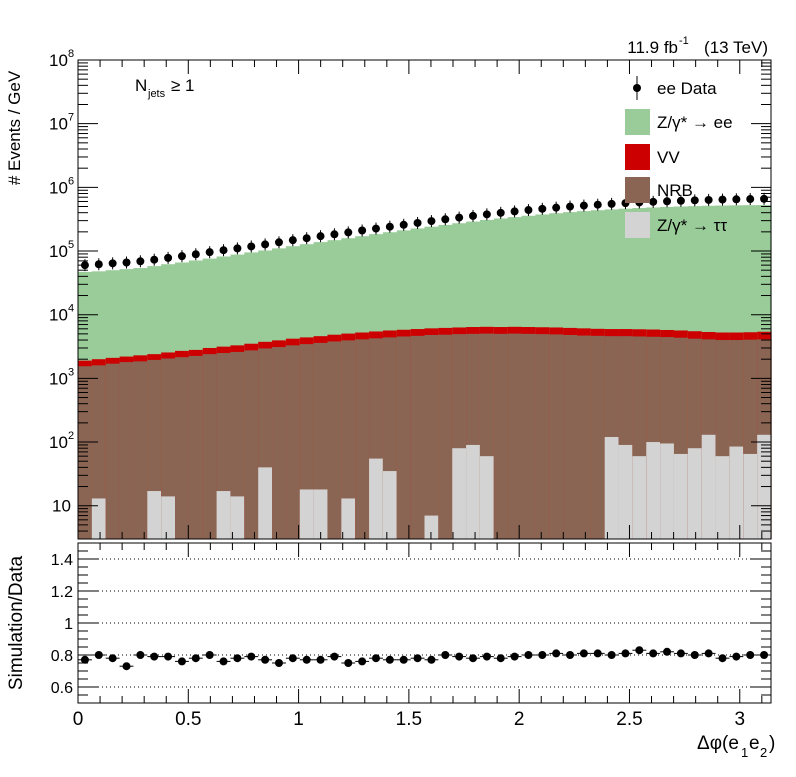 Image resolution: width=796 pixels, height=777 pixels. What do you see at coordinates (695, 122) in the screenshot?
I see `legend-label: Z/γ* → ee` at bounding box center [695, 122].